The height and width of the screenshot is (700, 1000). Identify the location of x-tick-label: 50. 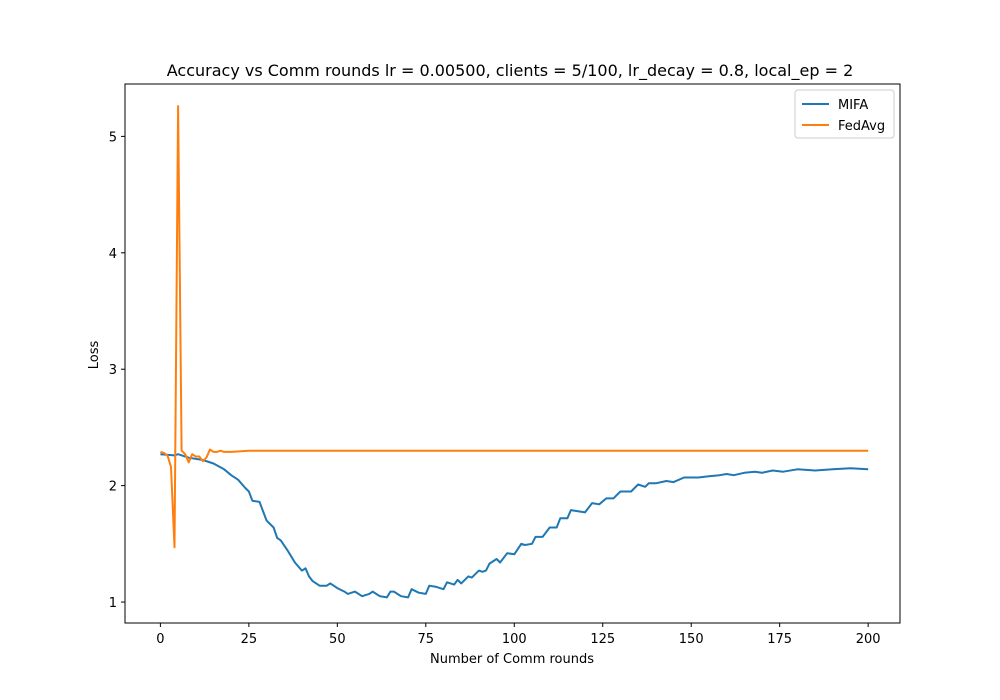
(337, 639).